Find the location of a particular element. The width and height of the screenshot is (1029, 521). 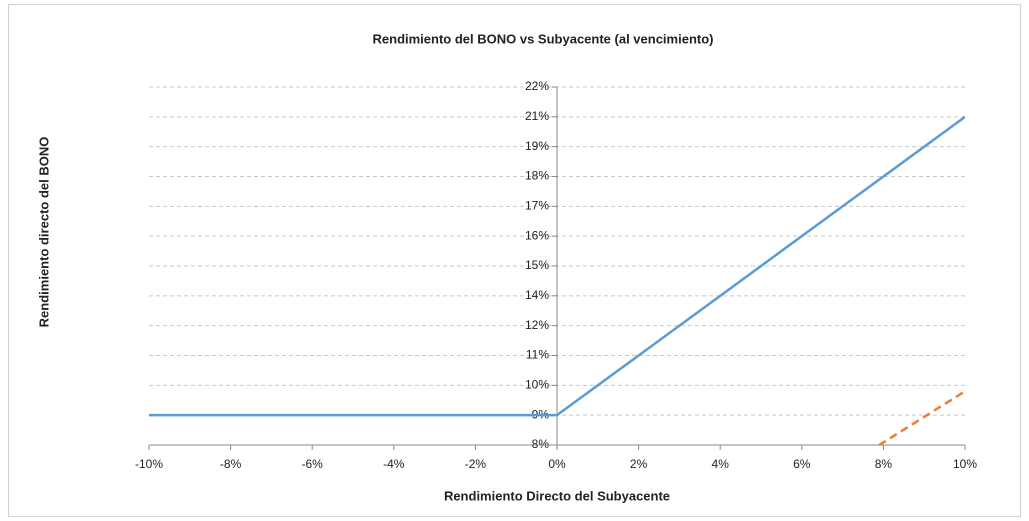

x-tick-label: 2% is located at coordinates (639, 464).